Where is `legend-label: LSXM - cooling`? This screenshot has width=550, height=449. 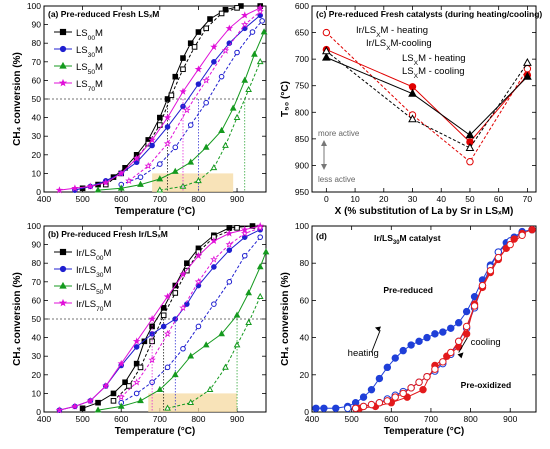
legend-label: LSXM - cooling is located at coordinates (433, 73).